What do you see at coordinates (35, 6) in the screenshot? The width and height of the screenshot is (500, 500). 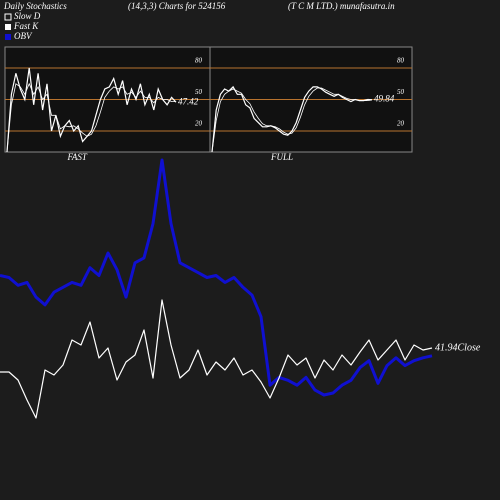 I see `header-left: Daily Stochastics` at bounding box center [35, 6].